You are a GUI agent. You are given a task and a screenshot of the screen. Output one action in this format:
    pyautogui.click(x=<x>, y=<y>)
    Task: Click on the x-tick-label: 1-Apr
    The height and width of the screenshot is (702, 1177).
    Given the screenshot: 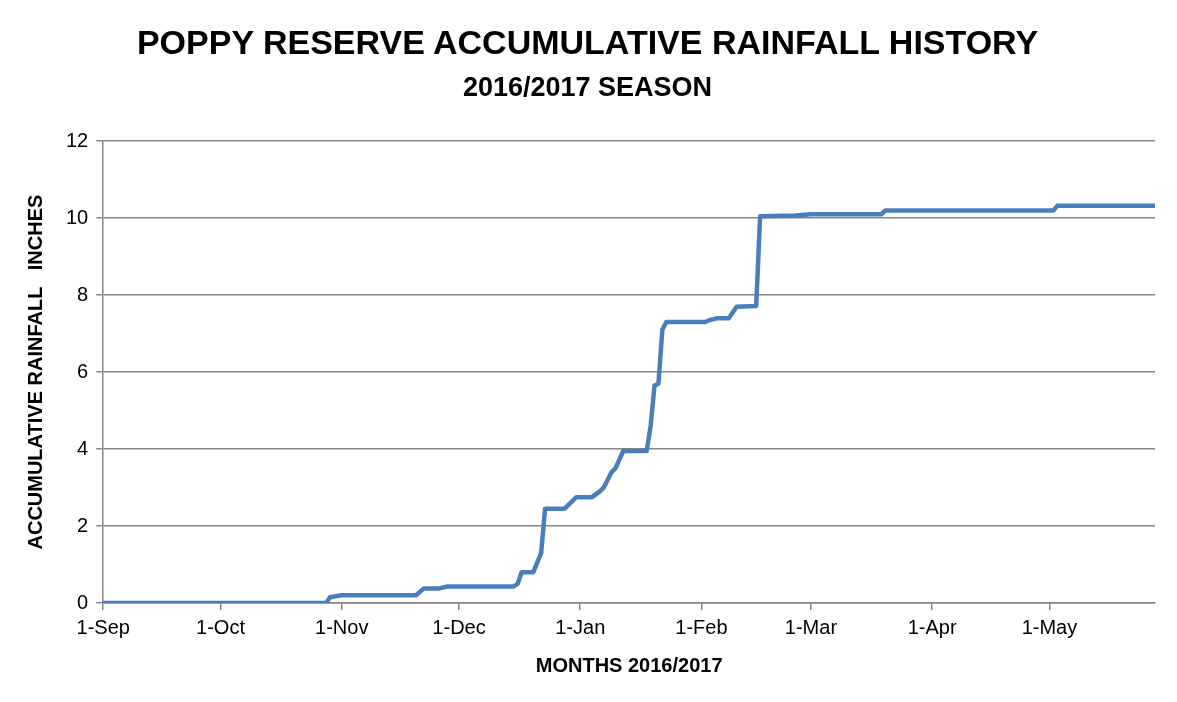 What is the action you would take?
    pyautogui.click(x=932, y=626)
    